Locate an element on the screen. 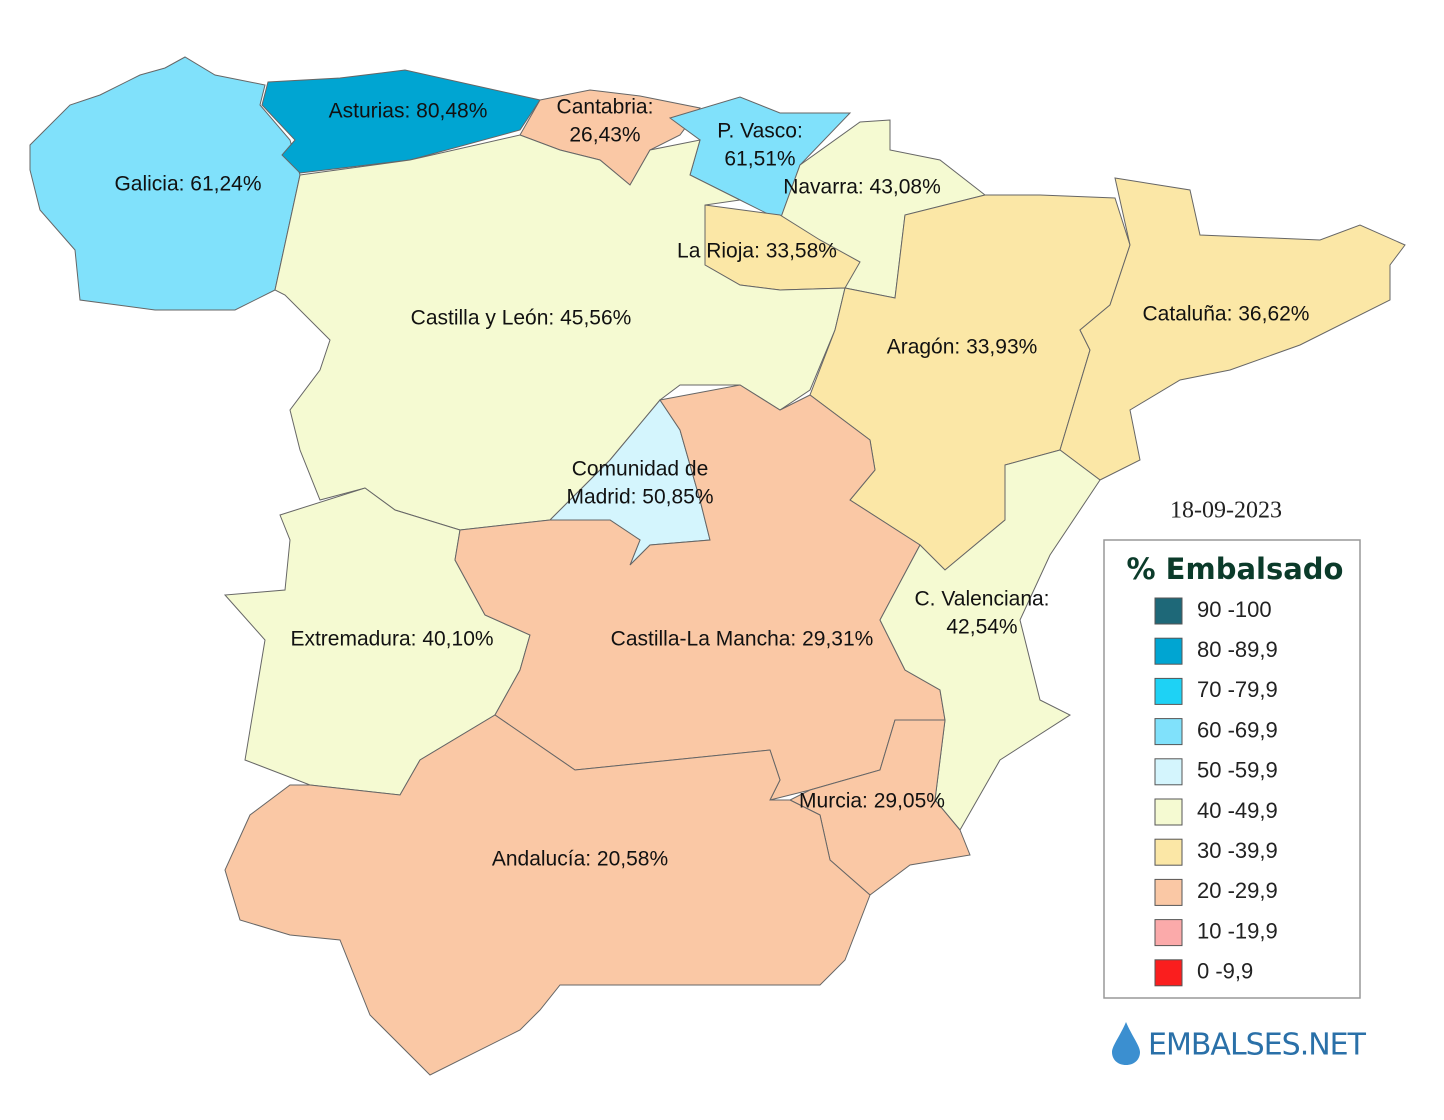 Image resolution: width=1444 pixels, height=1120 pixels. region-label: 61,51% is located at coordinates (759, 159).